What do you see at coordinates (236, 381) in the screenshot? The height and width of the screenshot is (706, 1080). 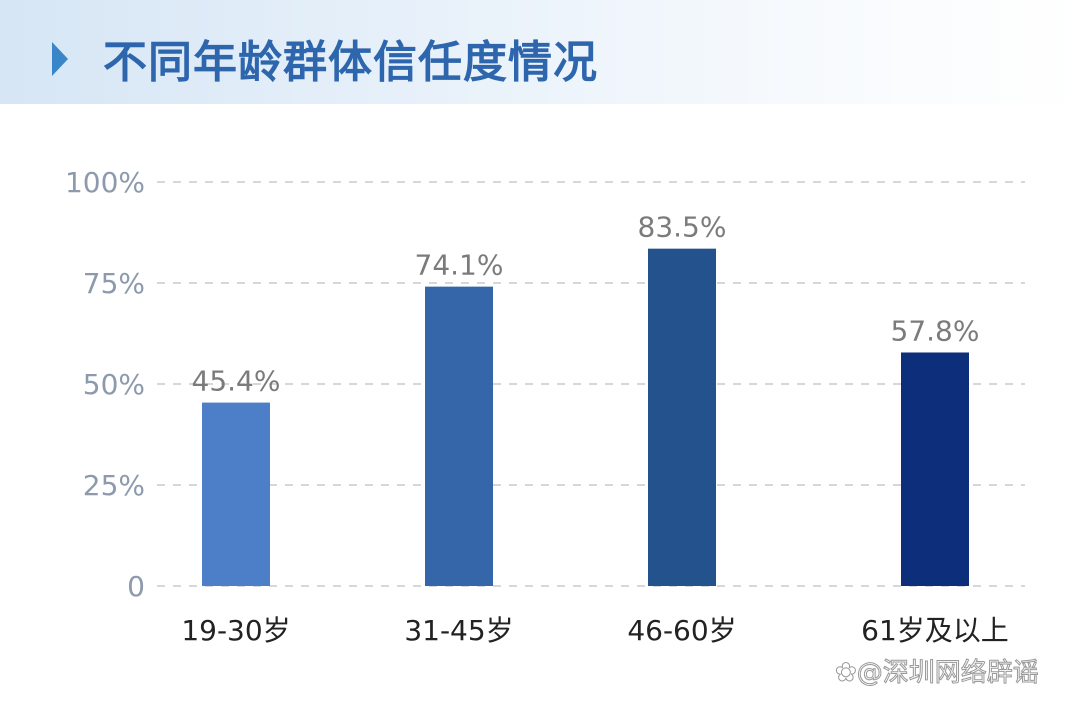 I see `data-label: 45.4%` at bounding box center [236, 381].